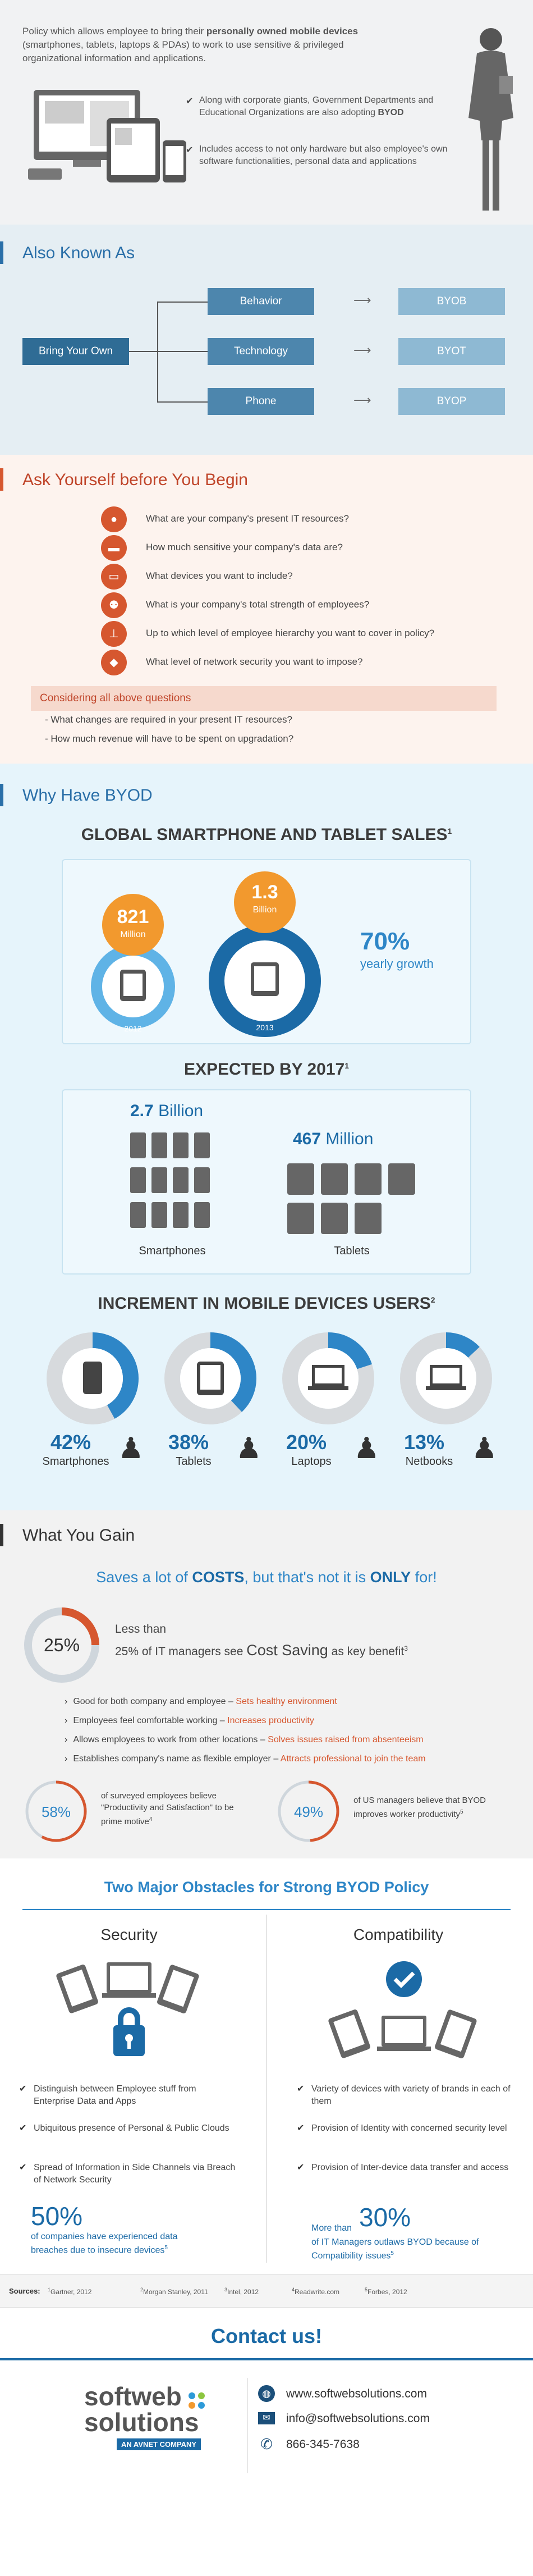 This screenshot has height=2576, width=533. Describe the element at coordinates (261, 401) in the screenshot. I see `aka-item-phone: Phone` at that location.